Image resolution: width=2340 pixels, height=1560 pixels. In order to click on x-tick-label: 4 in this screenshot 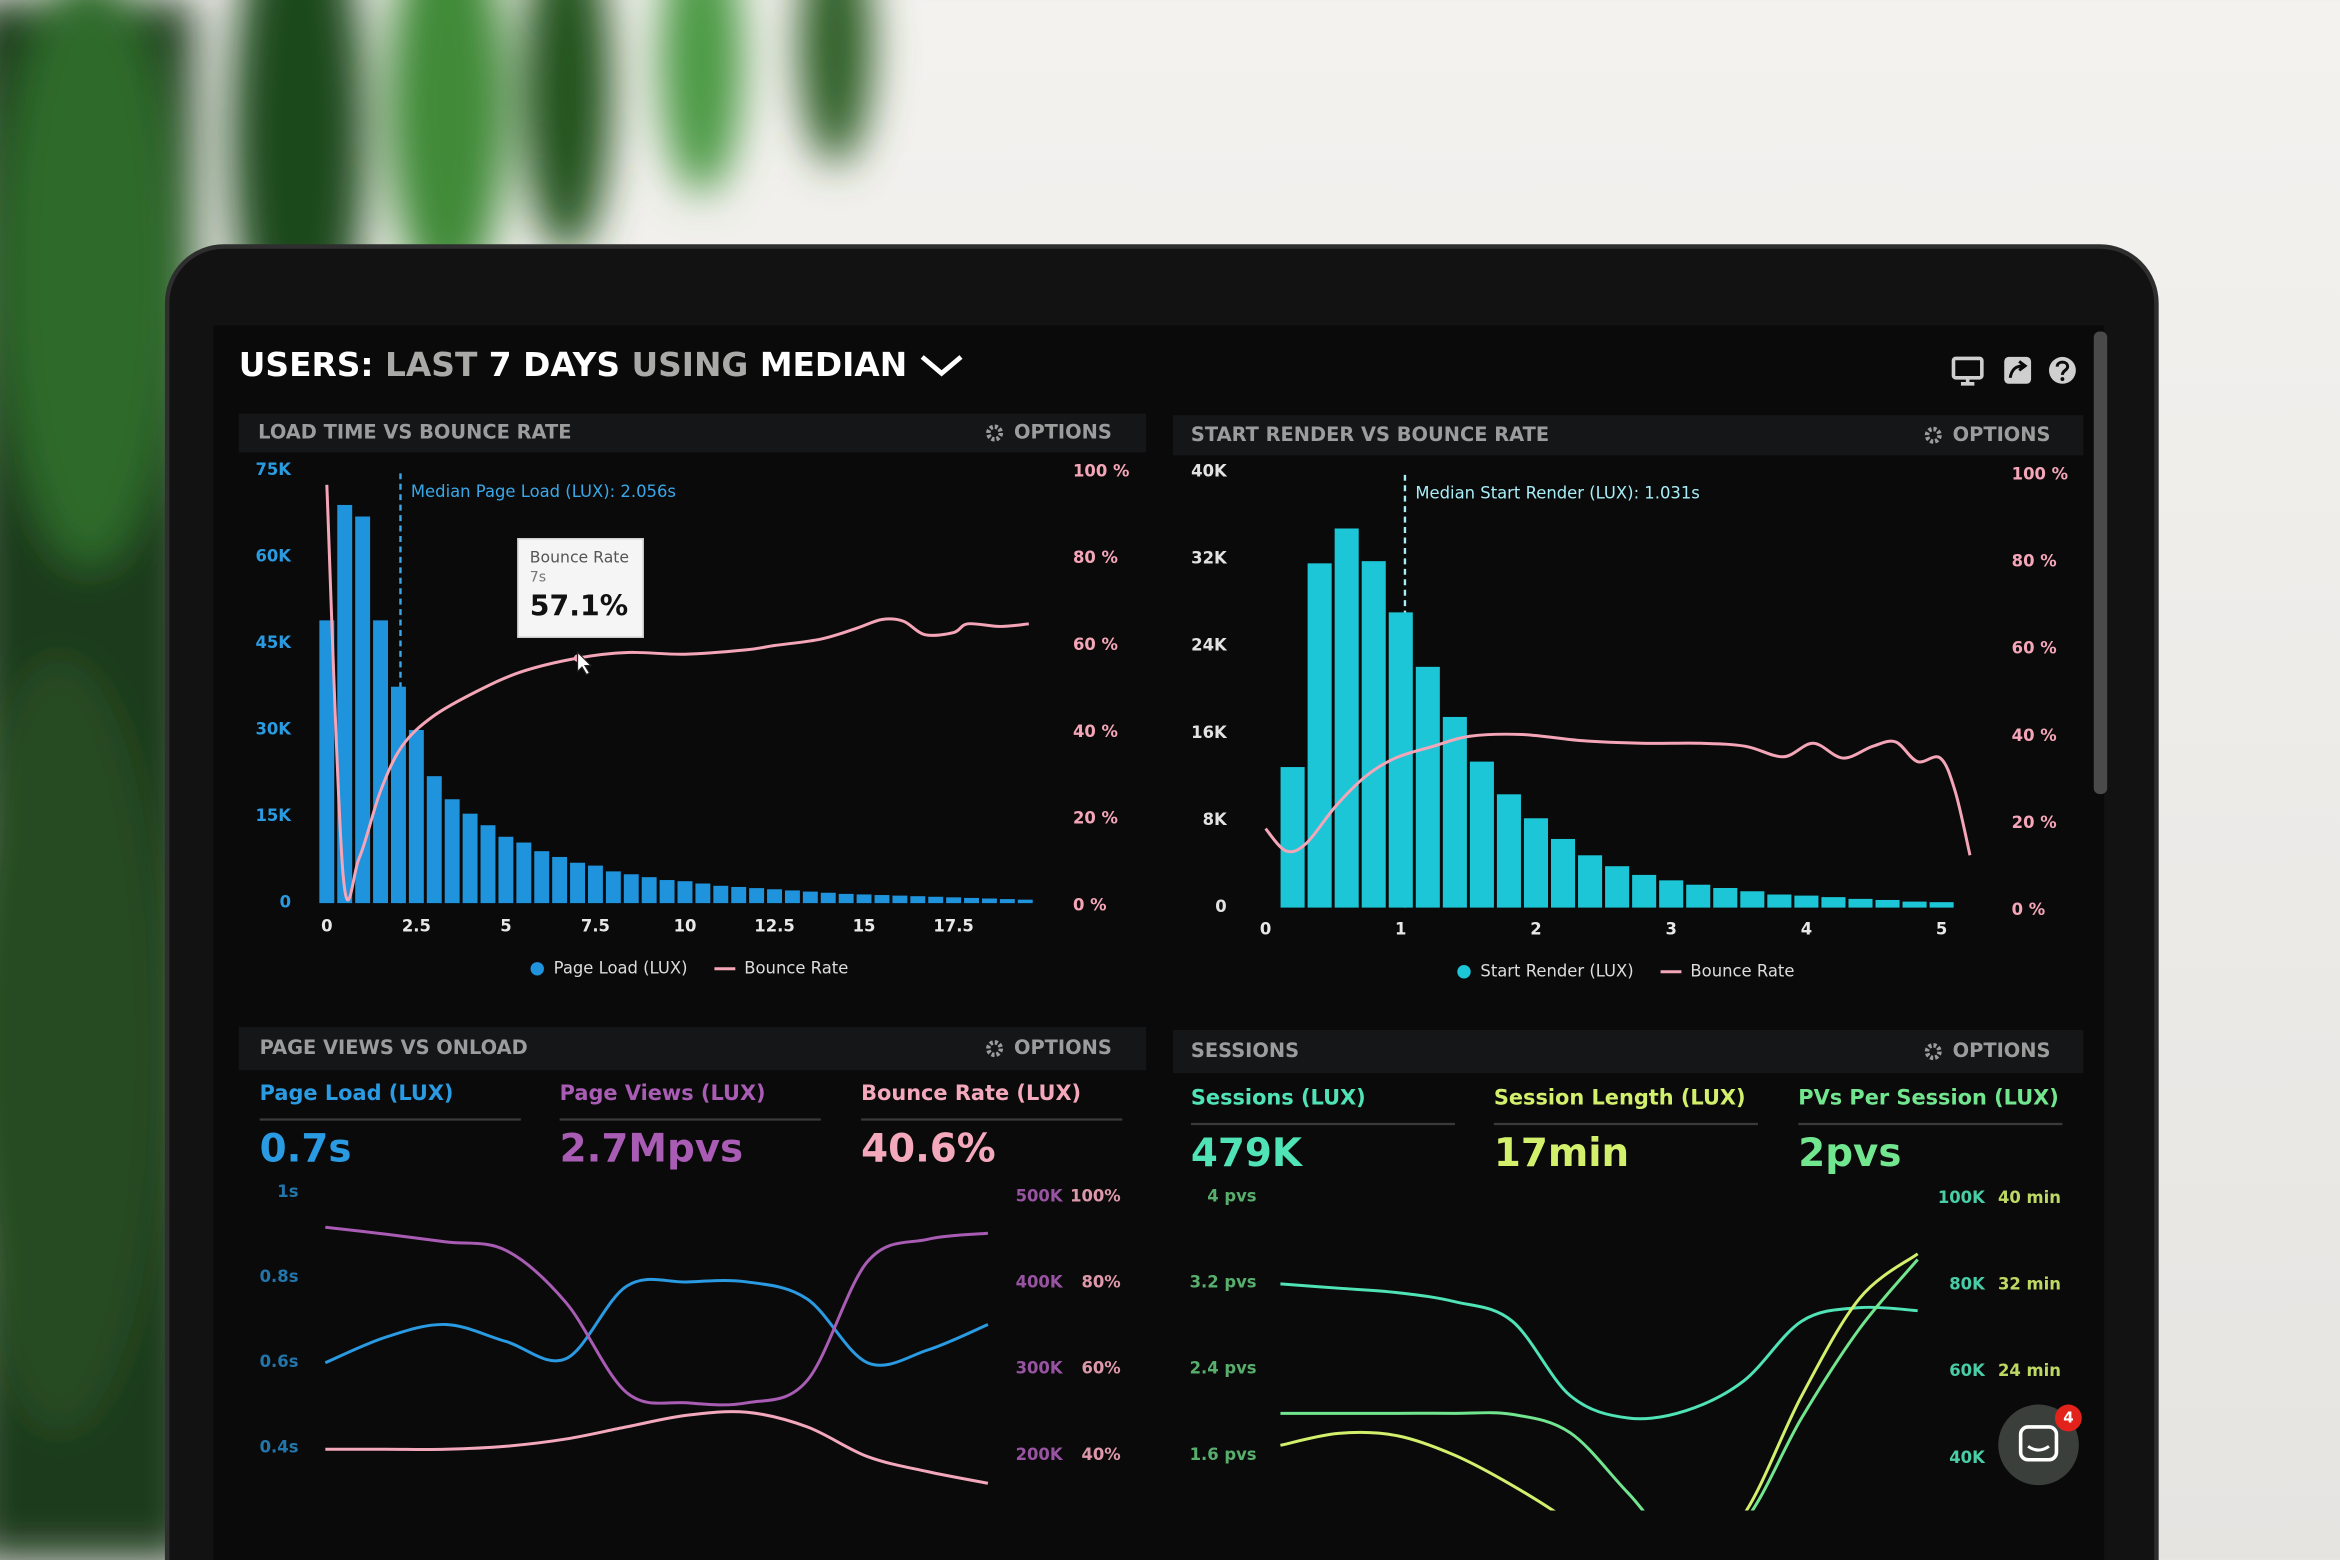, I will do `click(1806, 928)`.